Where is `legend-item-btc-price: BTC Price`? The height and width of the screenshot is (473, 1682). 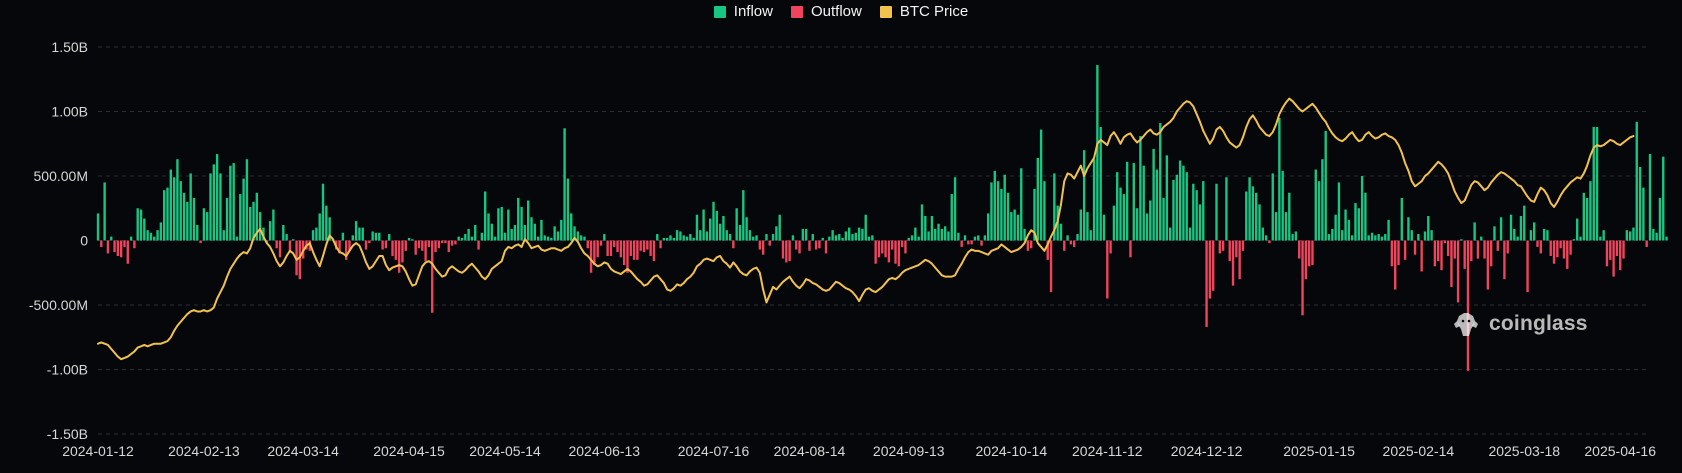 legend-item-btc-price: BTC Price is located at coordinates (924, 12).